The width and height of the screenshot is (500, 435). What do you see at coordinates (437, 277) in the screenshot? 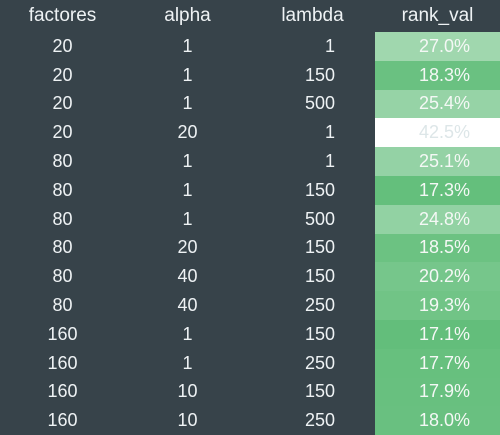
I see `cell-rank-val: 20.2%` at bounding box center [437, 277].